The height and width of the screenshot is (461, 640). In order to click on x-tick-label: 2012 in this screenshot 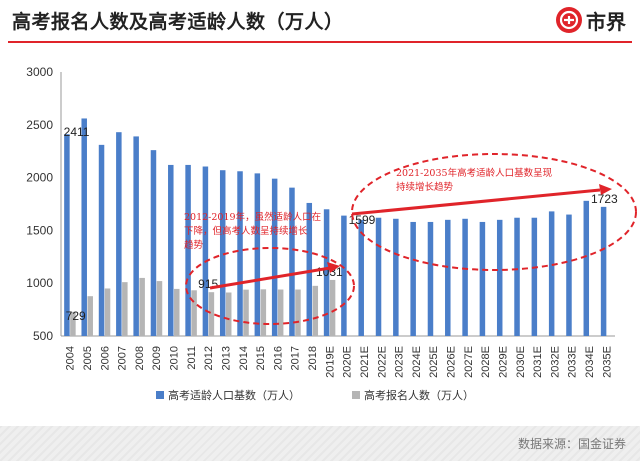, I will do `click(209, 358)`.